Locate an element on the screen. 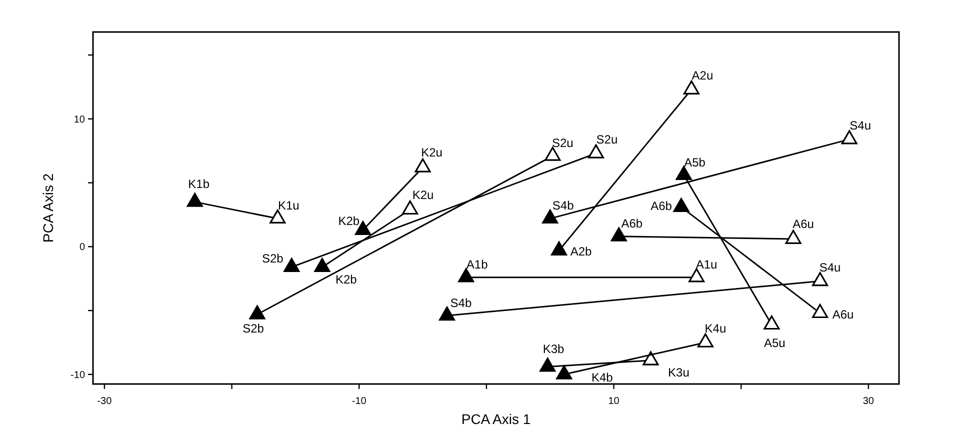 This screenshot has height=448, width=956. annotation: K4u is located at coordinates (715, 329).